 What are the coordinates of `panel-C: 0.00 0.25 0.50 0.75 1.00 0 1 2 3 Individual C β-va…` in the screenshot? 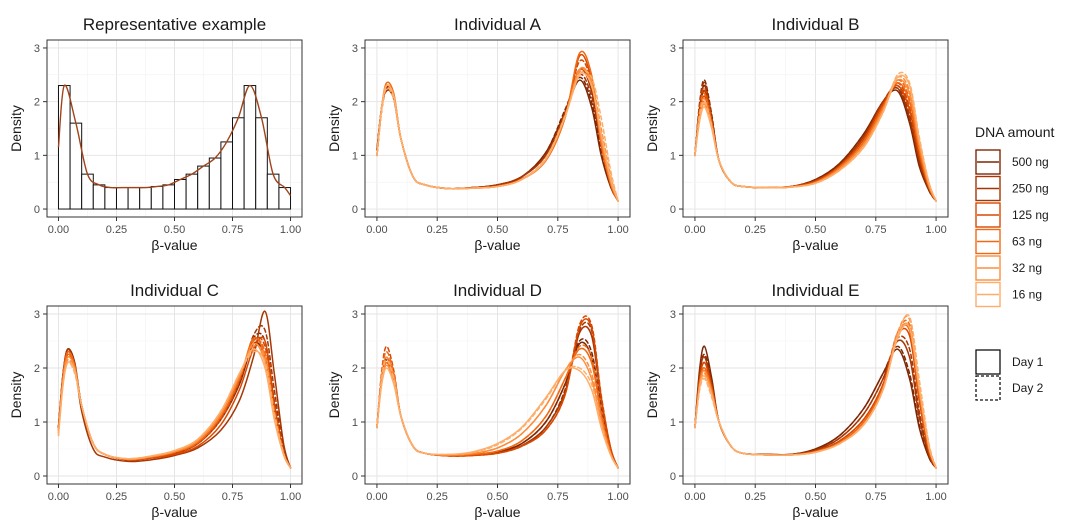 It's located at (155, 400).